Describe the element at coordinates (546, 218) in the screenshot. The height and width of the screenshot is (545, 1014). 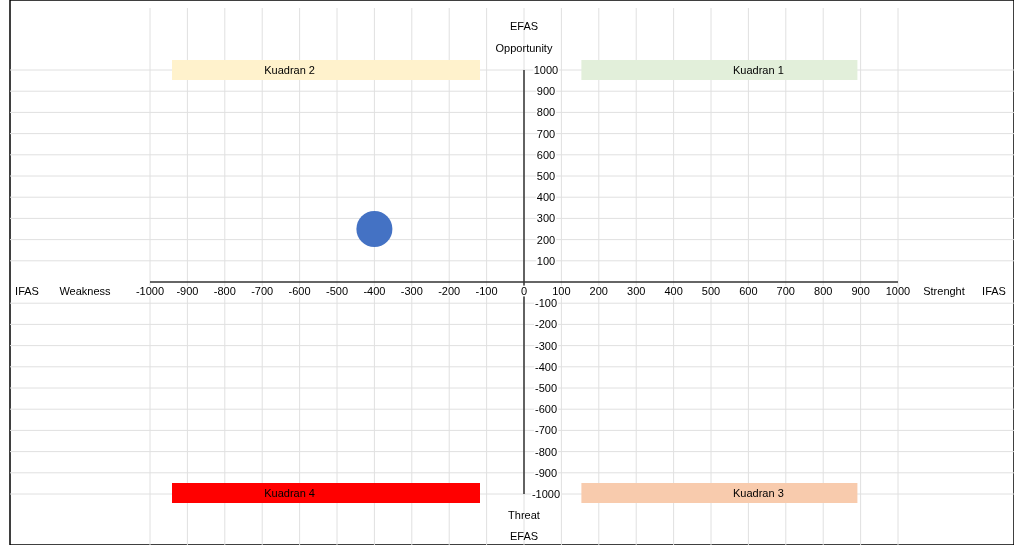
I see `y-tick-label: 300` at that location.